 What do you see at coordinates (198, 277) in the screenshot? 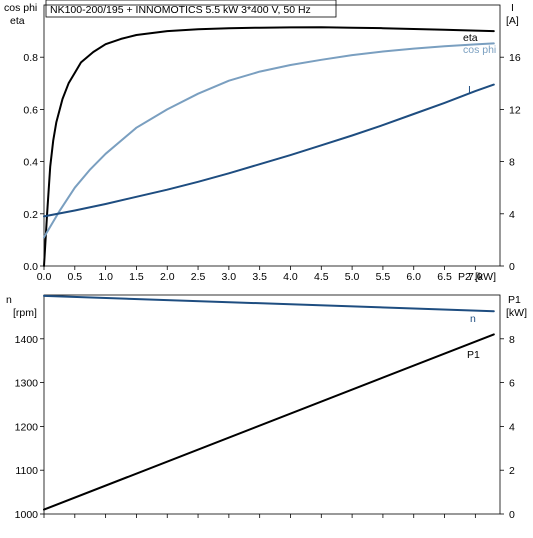
I see `top-x-tick-label: 2.5` at bounding box center [198, 277].